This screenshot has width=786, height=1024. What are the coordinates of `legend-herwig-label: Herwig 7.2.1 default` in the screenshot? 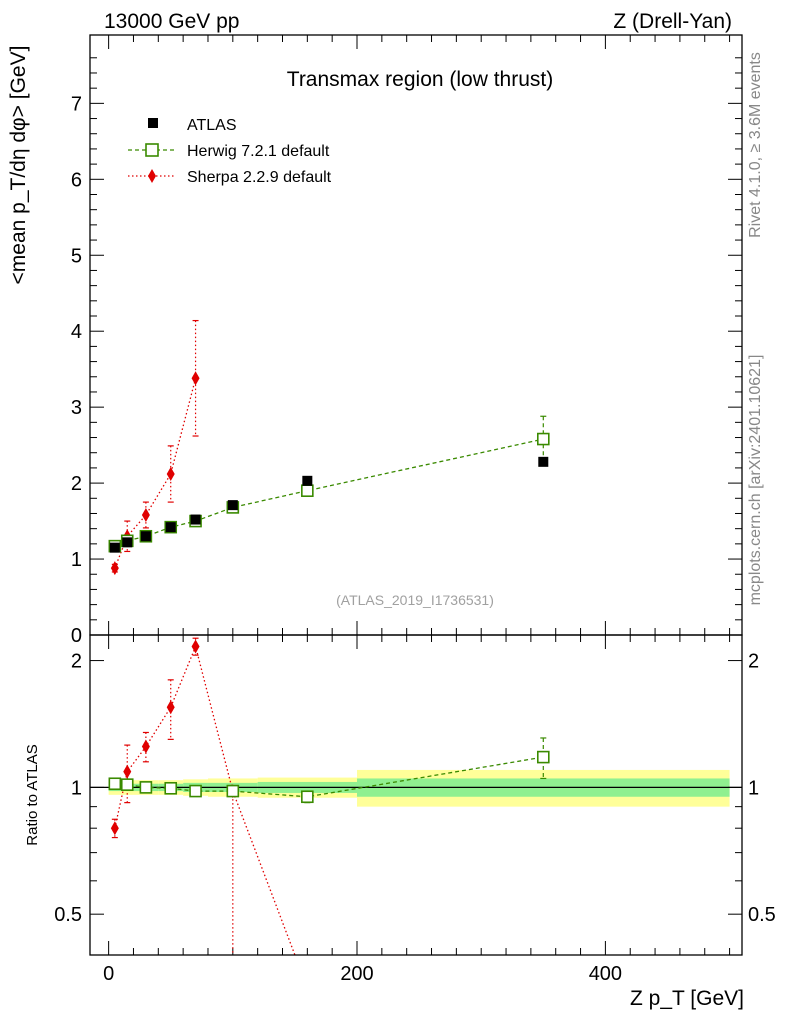 It's located at (258, 151).